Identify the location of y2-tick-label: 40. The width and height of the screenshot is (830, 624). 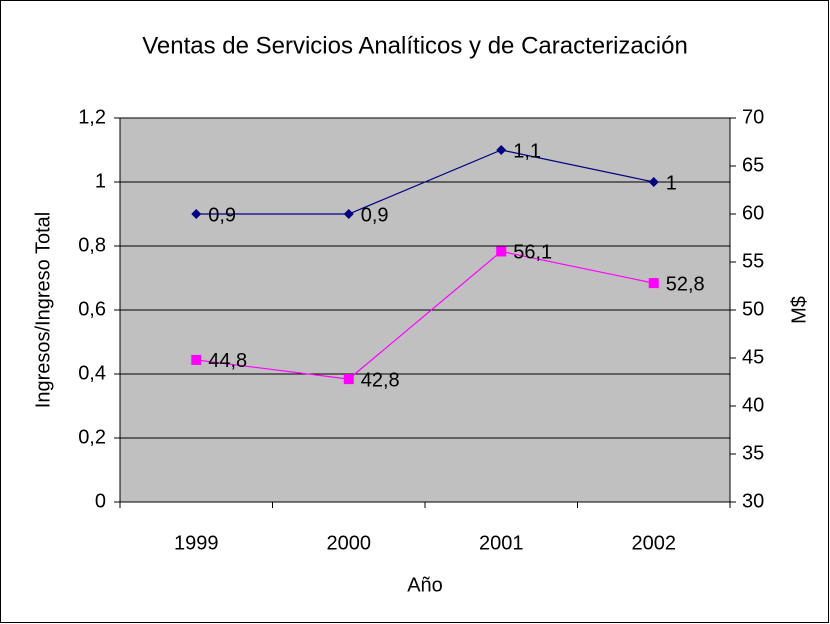
(753, 405).